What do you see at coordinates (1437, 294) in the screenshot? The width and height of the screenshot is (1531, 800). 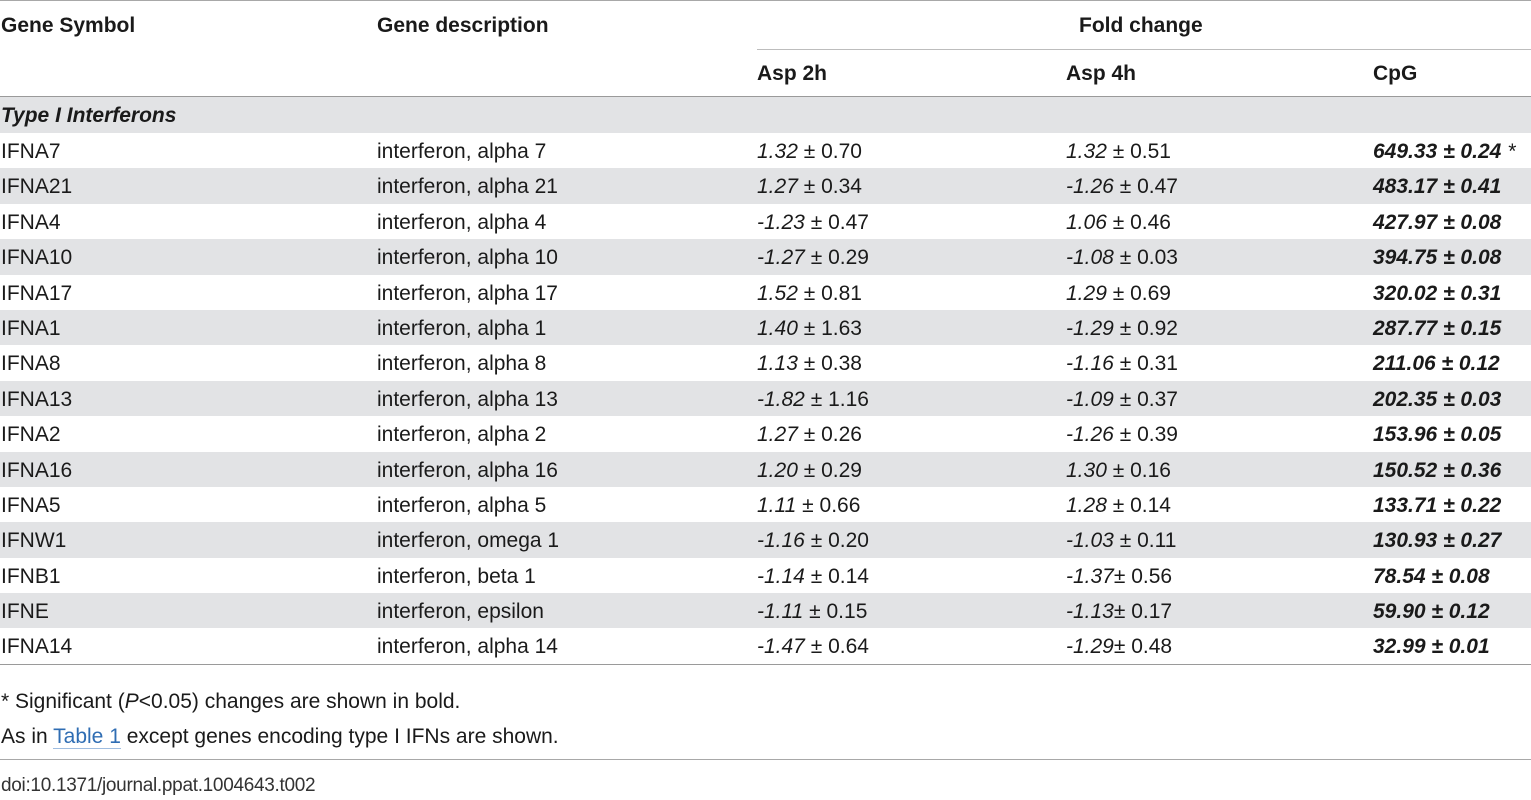 I see `cpg-cell: 320.02 ± 0.31` at bounding box center [1437, 294].